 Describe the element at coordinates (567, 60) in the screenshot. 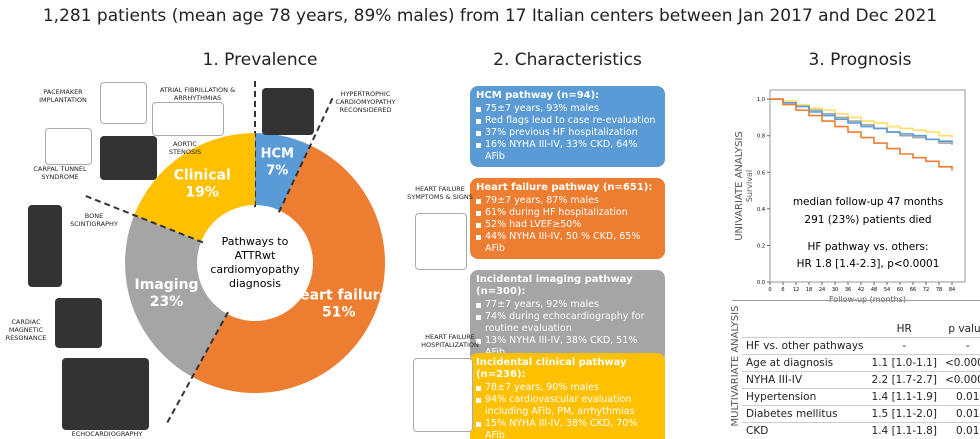

I see `section-title: 2. Characteristics` at that location.